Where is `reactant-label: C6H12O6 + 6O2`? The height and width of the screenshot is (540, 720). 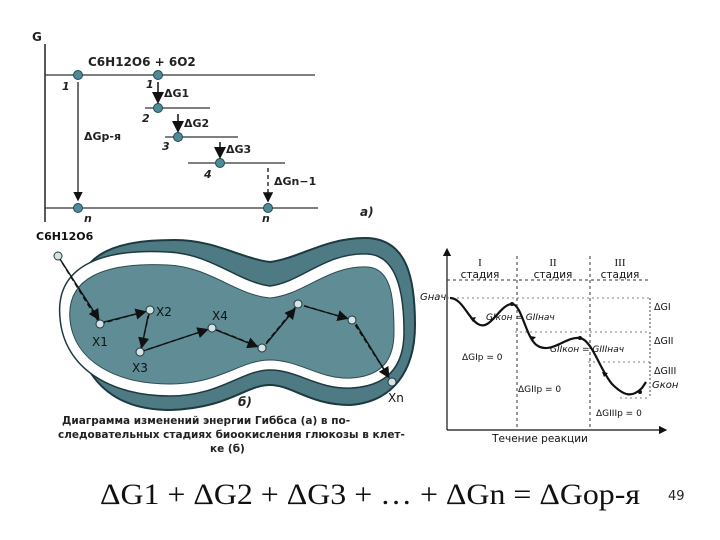
reactant-label: C6H12O6 + 6O2 is located at coordinates (142, 62).